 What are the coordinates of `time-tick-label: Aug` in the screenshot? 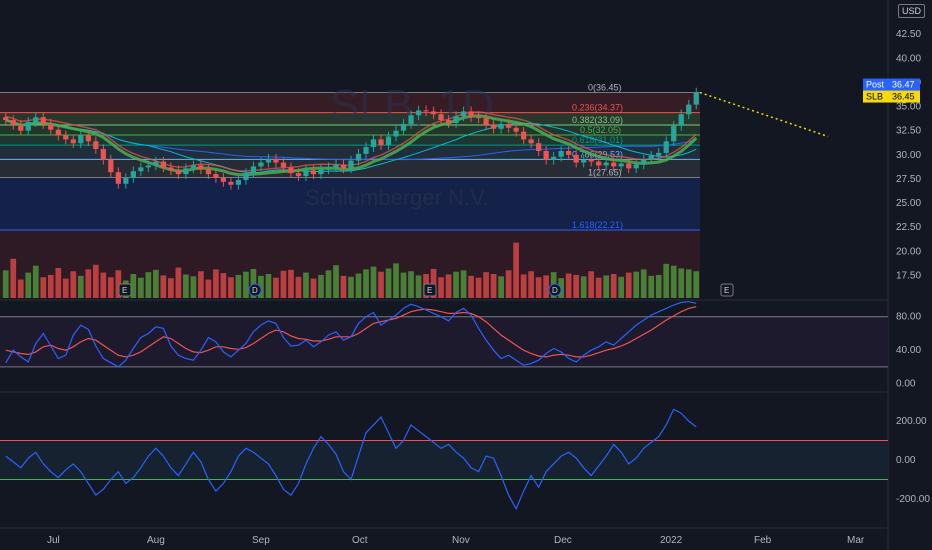 It's located at (156, 540).